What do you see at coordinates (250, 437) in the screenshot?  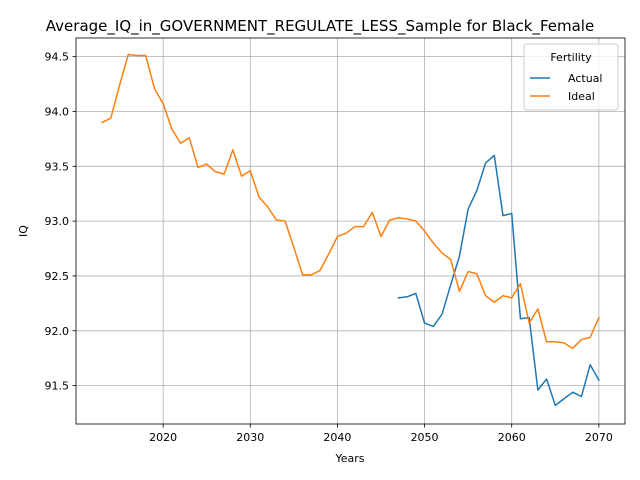 I see `x-tick-label: 2030` at bounding box center [250, 437].